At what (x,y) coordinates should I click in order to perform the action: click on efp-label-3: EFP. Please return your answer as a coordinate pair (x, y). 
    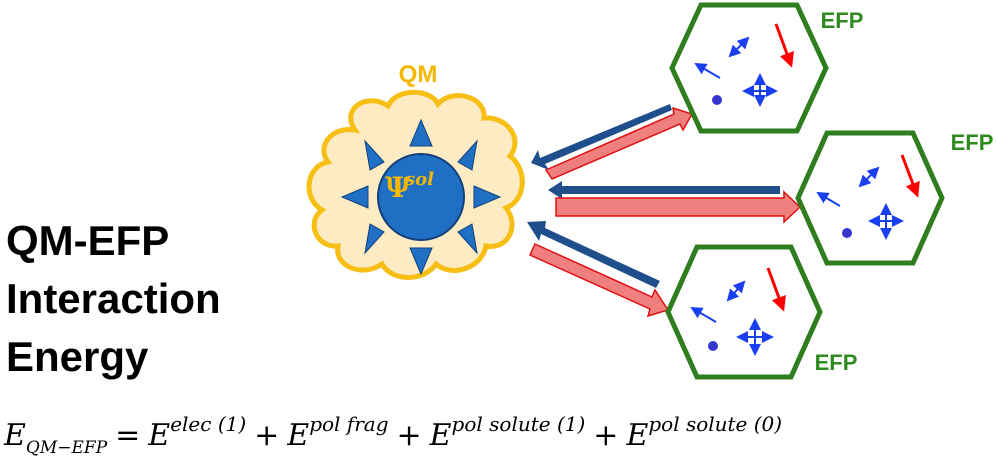
    Looking at the image, I should click on (836, 362).